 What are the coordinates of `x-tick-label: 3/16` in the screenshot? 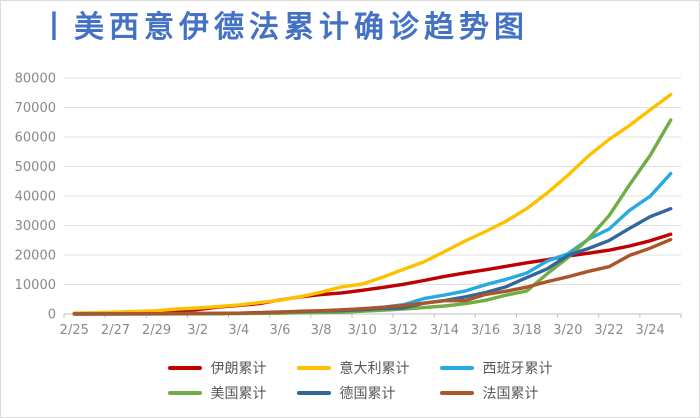 It's located at (485, 330).